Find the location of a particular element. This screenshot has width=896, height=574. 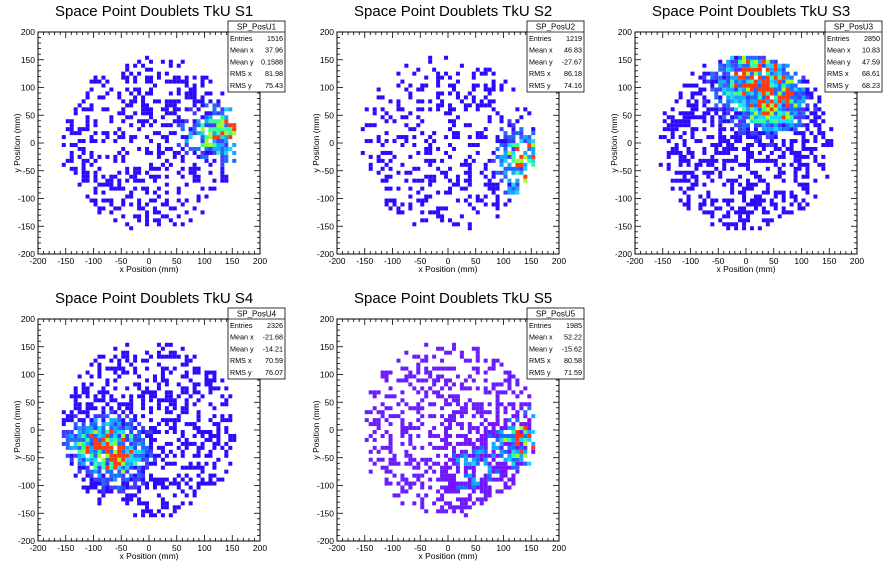

x-tick-label: -50 is located at coordinates (420, 261).